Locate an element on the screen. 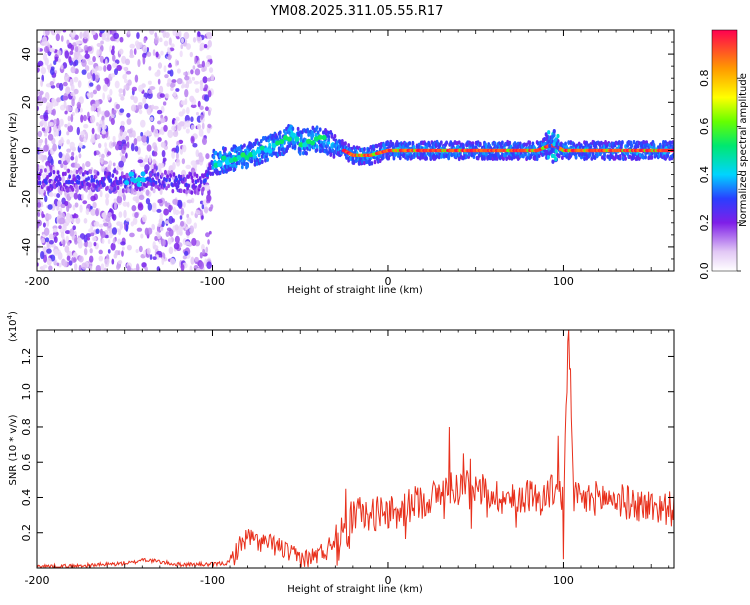 The width and height of the screenshot is (750, 605). snr-y-tick-label: 1.2 is located at coordinates (26, 357).